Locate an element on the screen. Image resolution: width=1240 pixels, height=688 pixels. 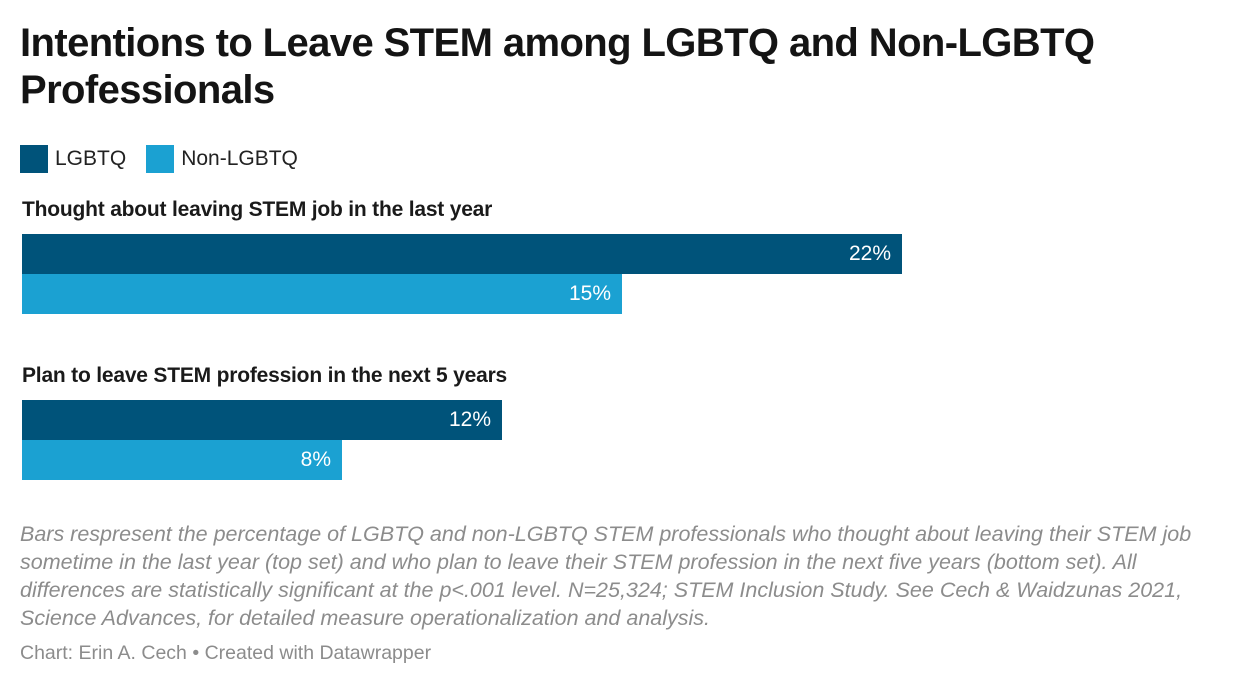
bar-non-lgbtq-last-year: 15% is located at coordinates (322, 294).